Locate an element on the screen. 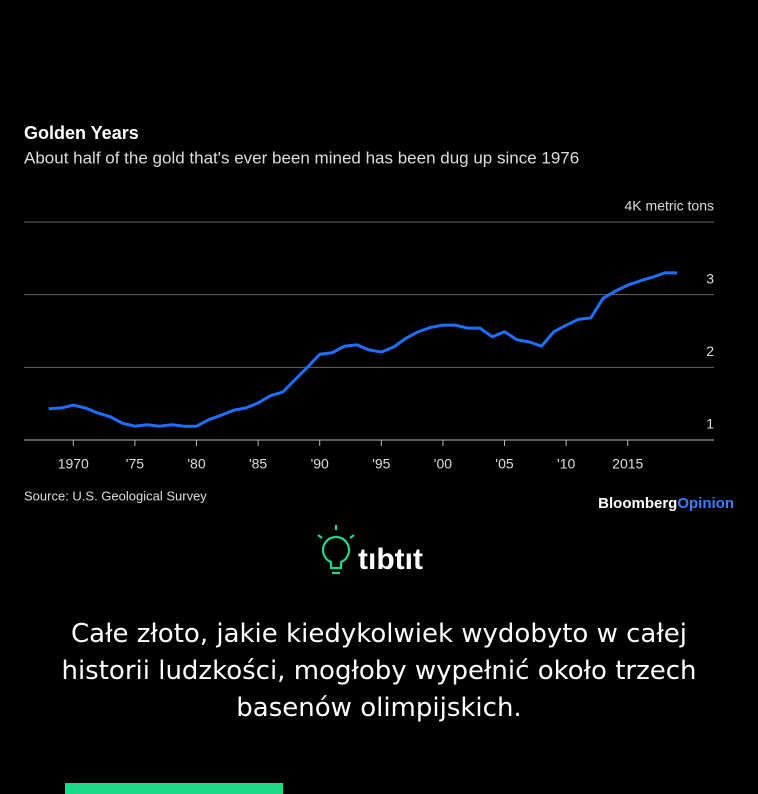 The height and width of the screenshot is (794, 758). x-tick-label: '05 is located at coordinates (504, 464).